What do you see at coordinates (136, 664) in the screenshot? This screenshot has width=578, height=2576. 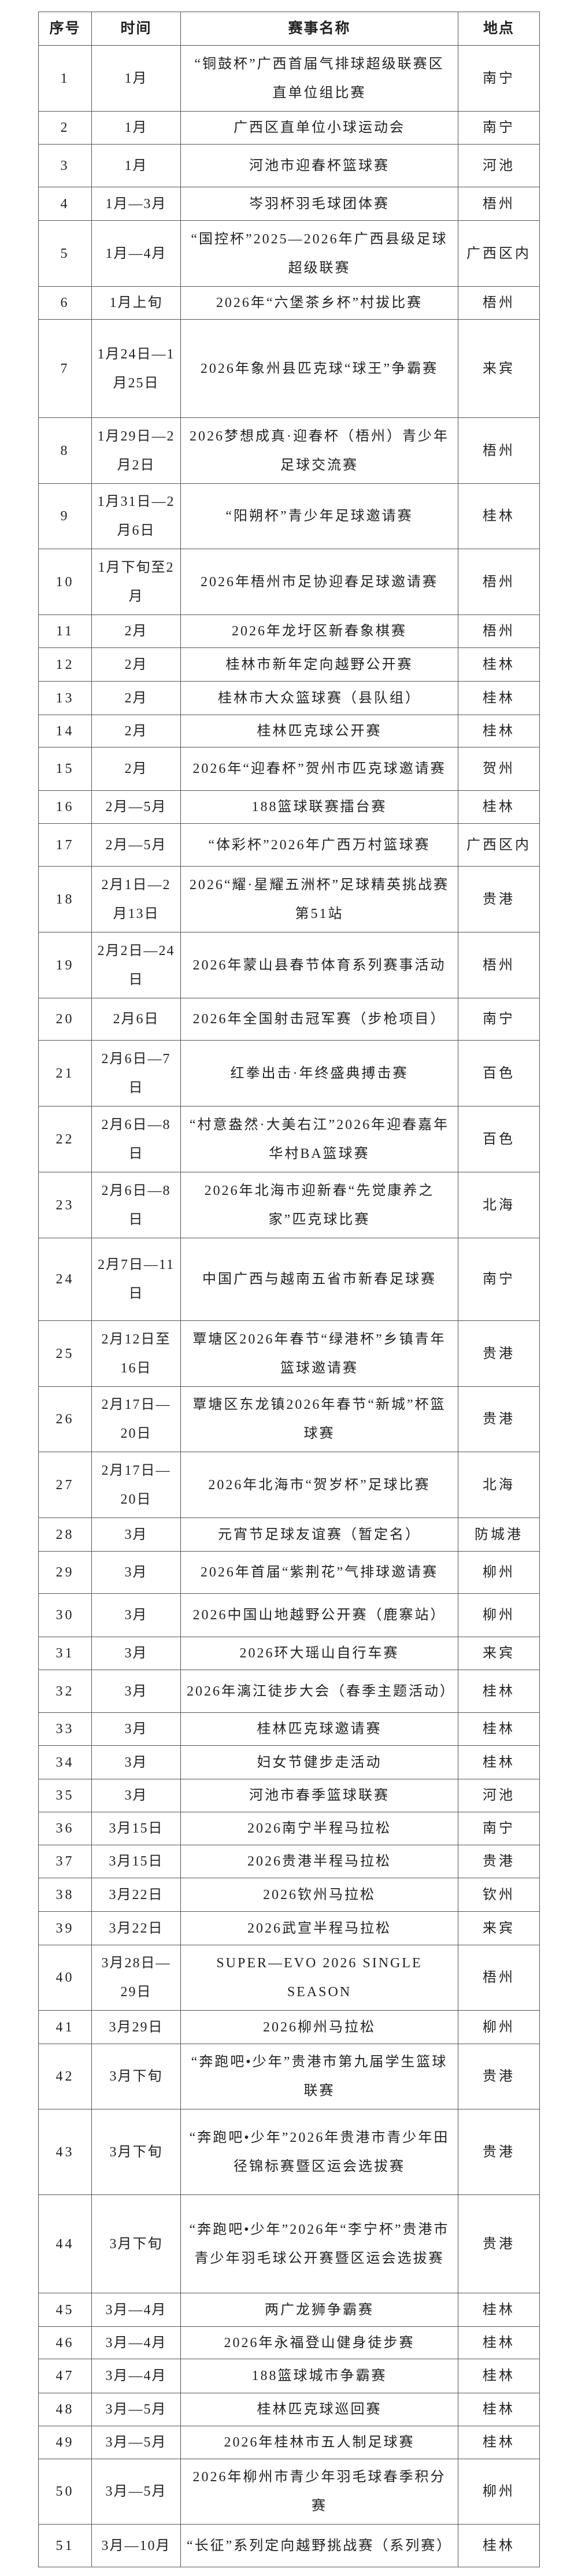 I see `cell-time: 2月` at bounding box center [136, 664].